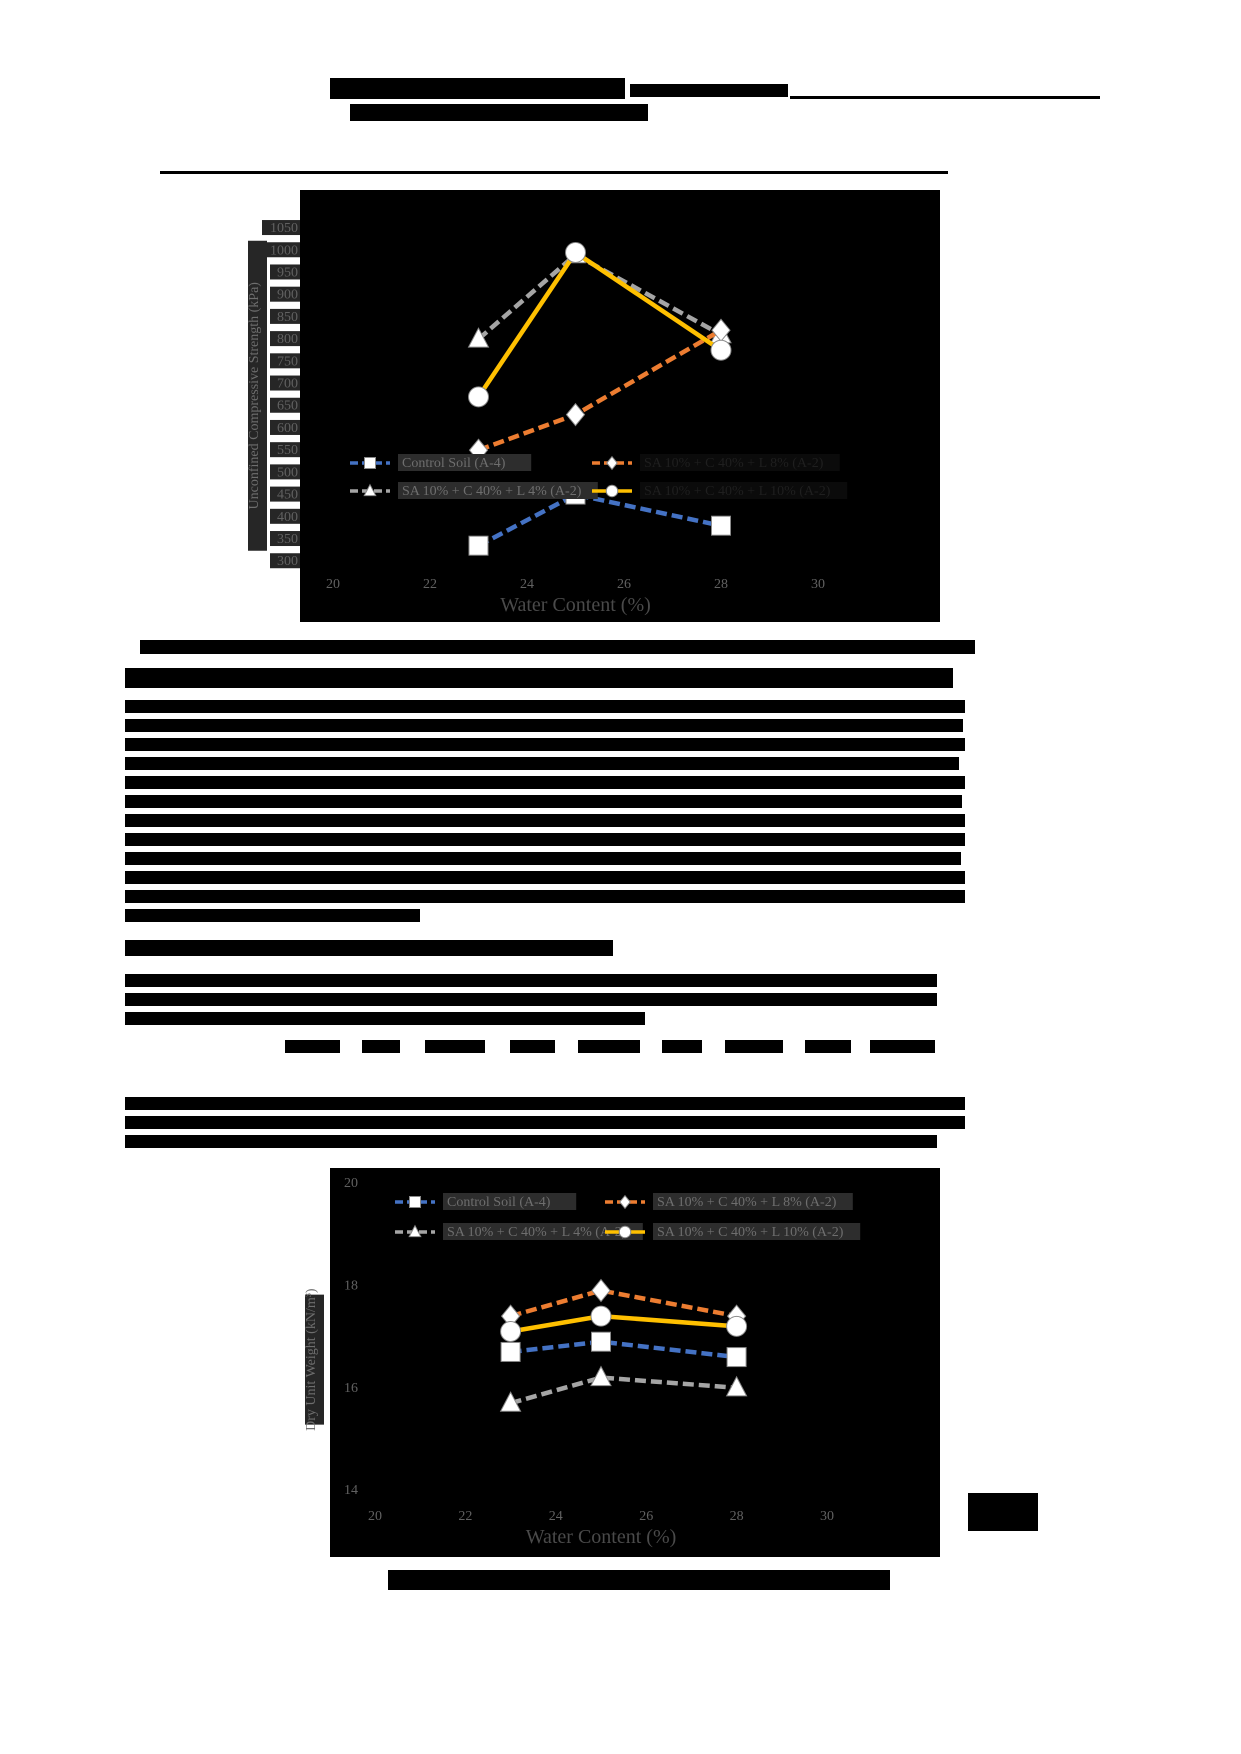 The image size is (1241, 1754). What do you see at coordinates (945, 97) in the screenshot?
I see `title-underline-rule` at bounding box center [945, 97].